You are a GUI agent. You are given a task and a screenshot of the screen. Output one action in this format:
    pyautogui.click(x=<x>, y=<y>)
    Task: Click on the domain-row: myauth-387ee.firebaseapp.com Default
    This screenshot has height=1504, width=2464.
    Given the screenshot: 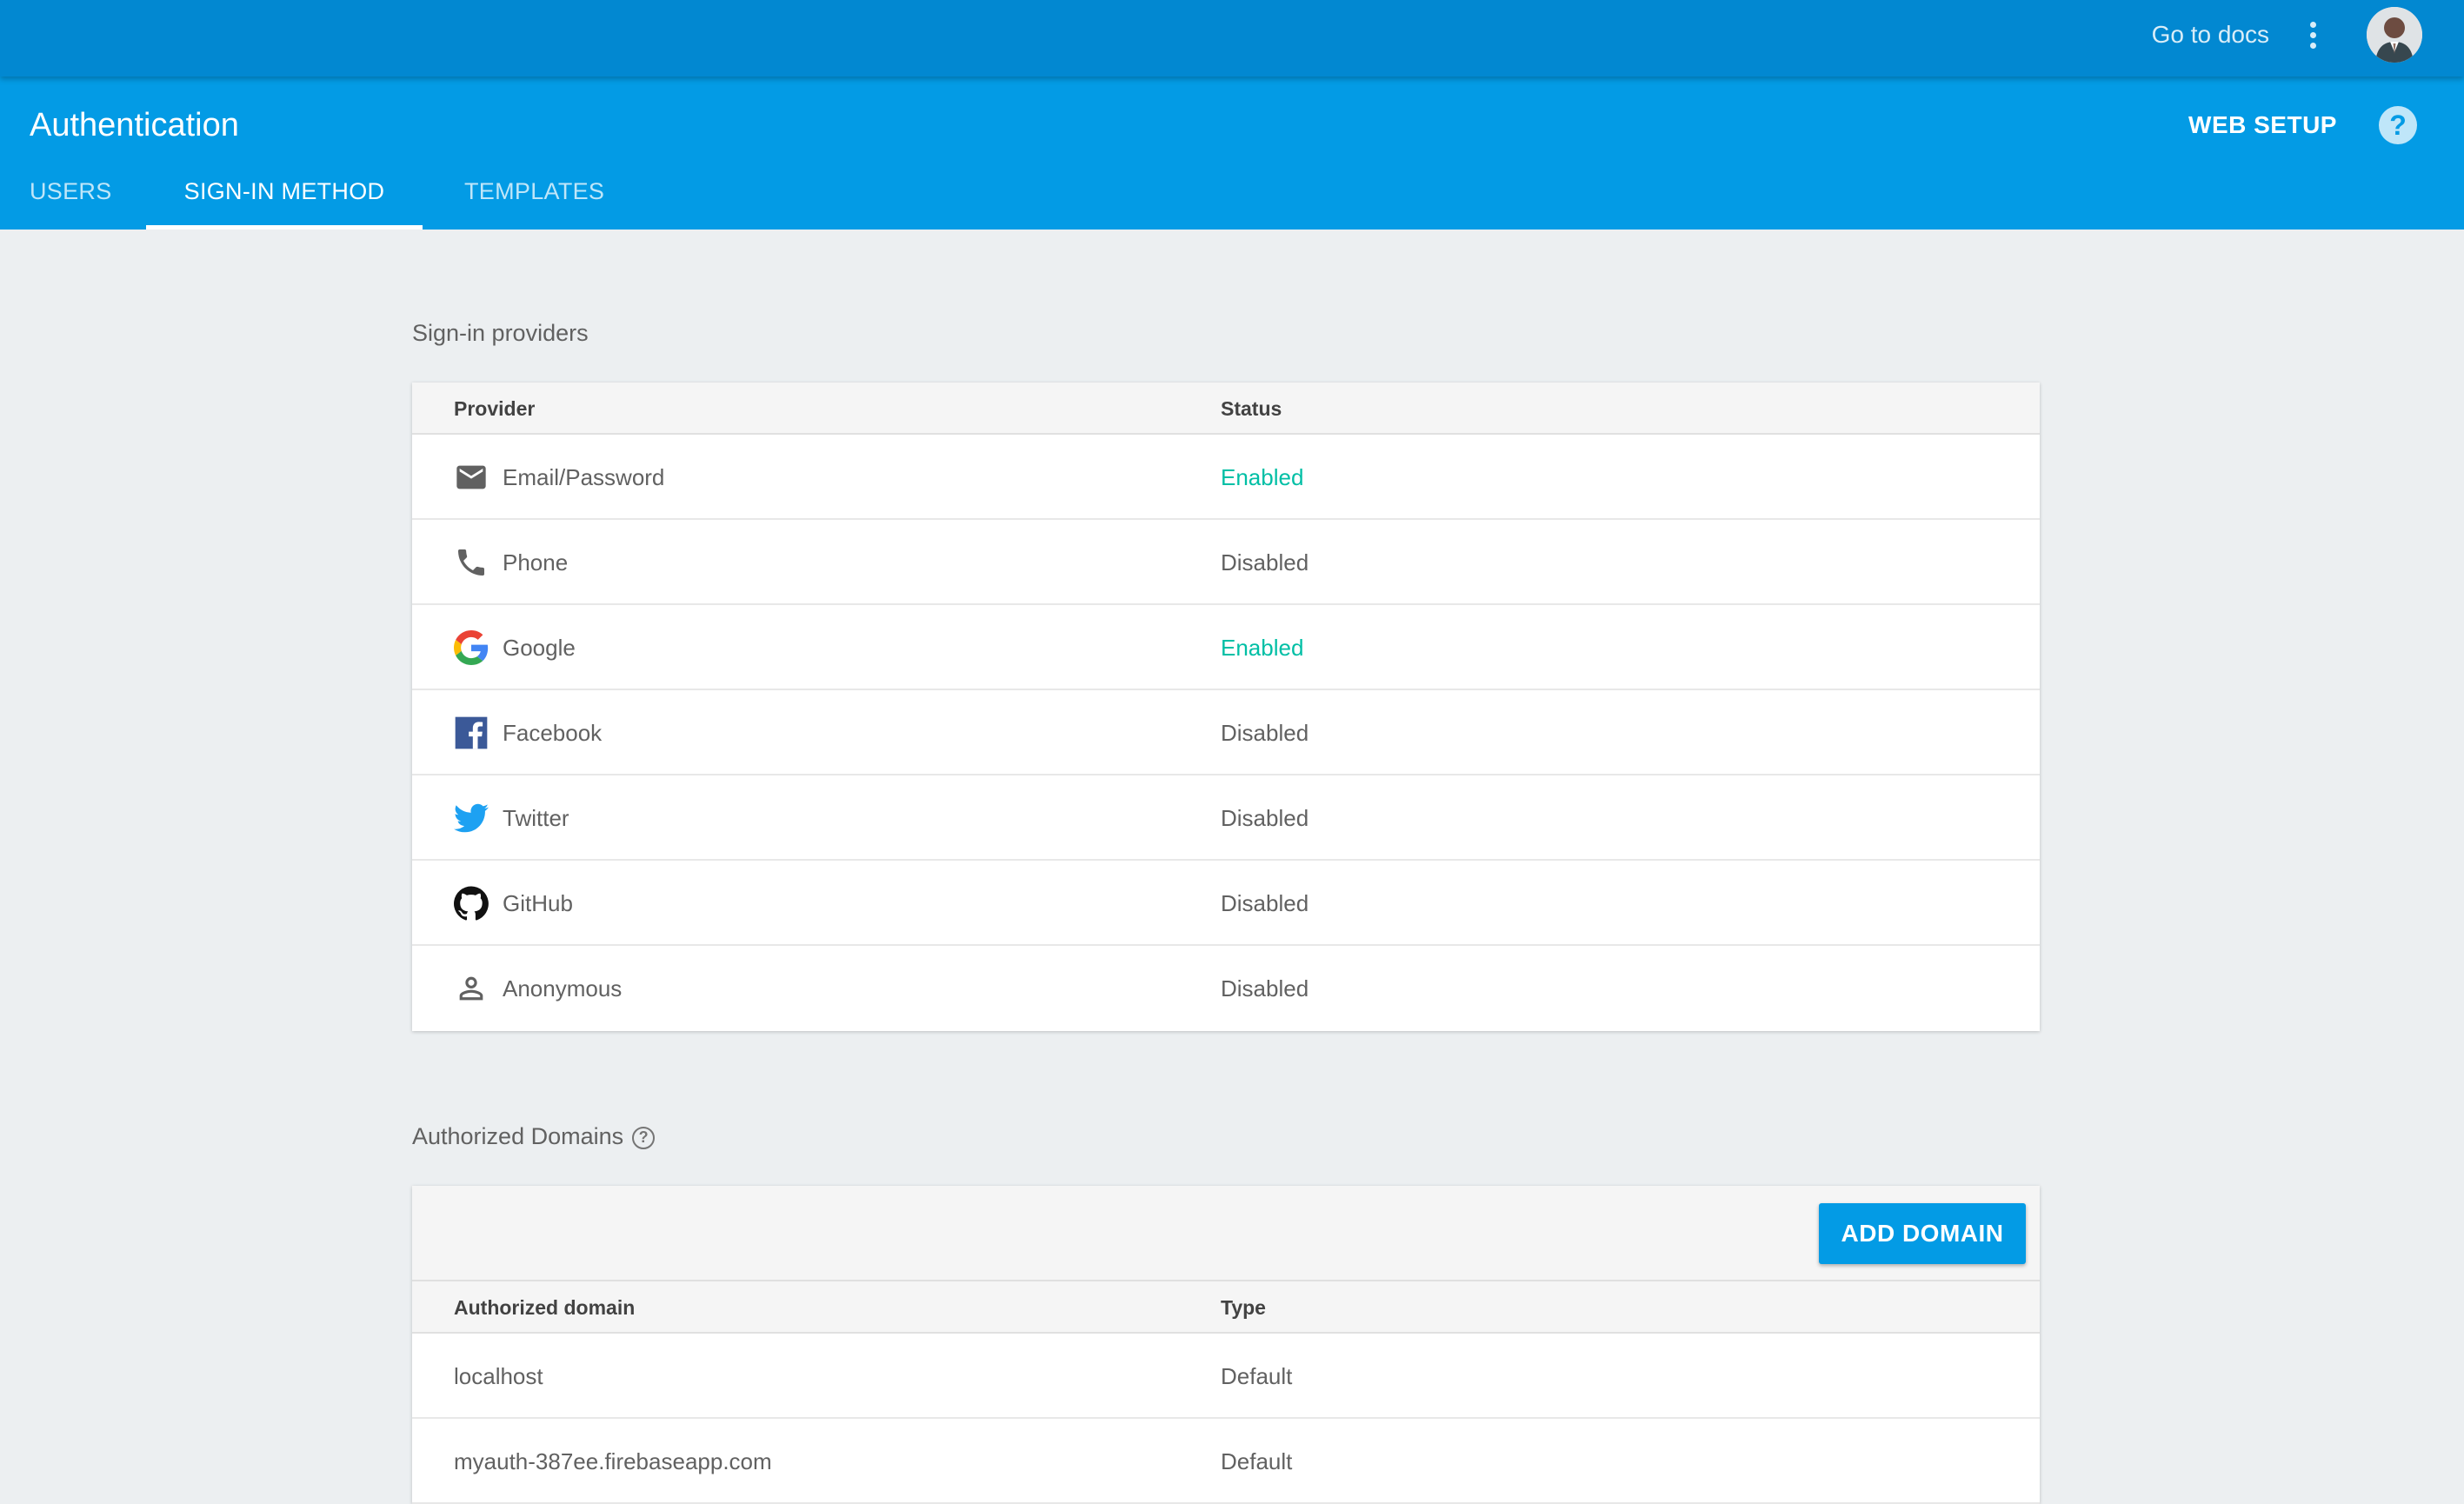 What is the action you would take?
    pyautogui.click(x=1226, y=1461)
    